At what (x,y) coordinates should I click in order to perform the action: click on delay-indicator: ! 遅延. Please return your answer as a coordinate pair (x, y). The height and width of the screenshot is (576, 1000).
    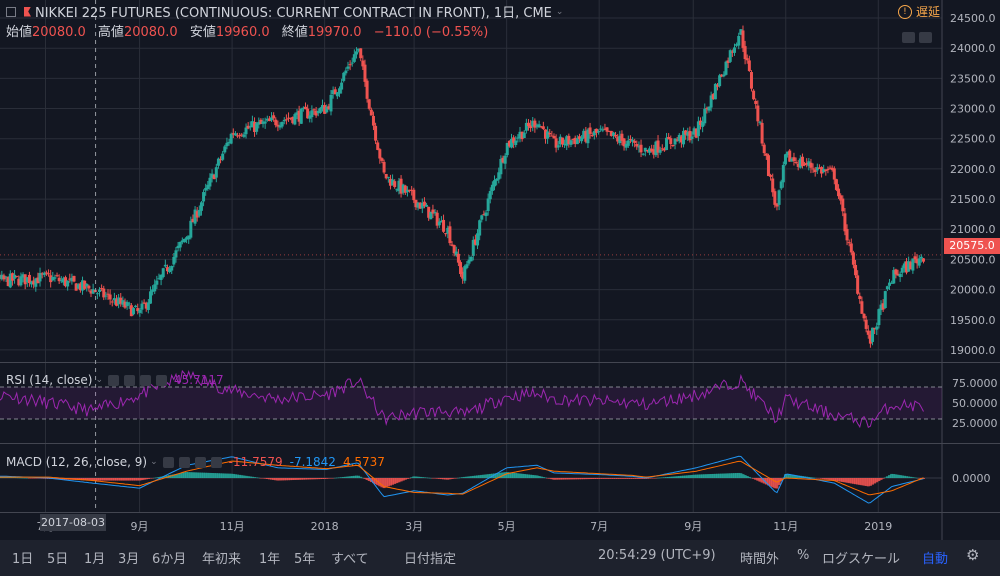
    Looking at the image, I should click on (918, 11).